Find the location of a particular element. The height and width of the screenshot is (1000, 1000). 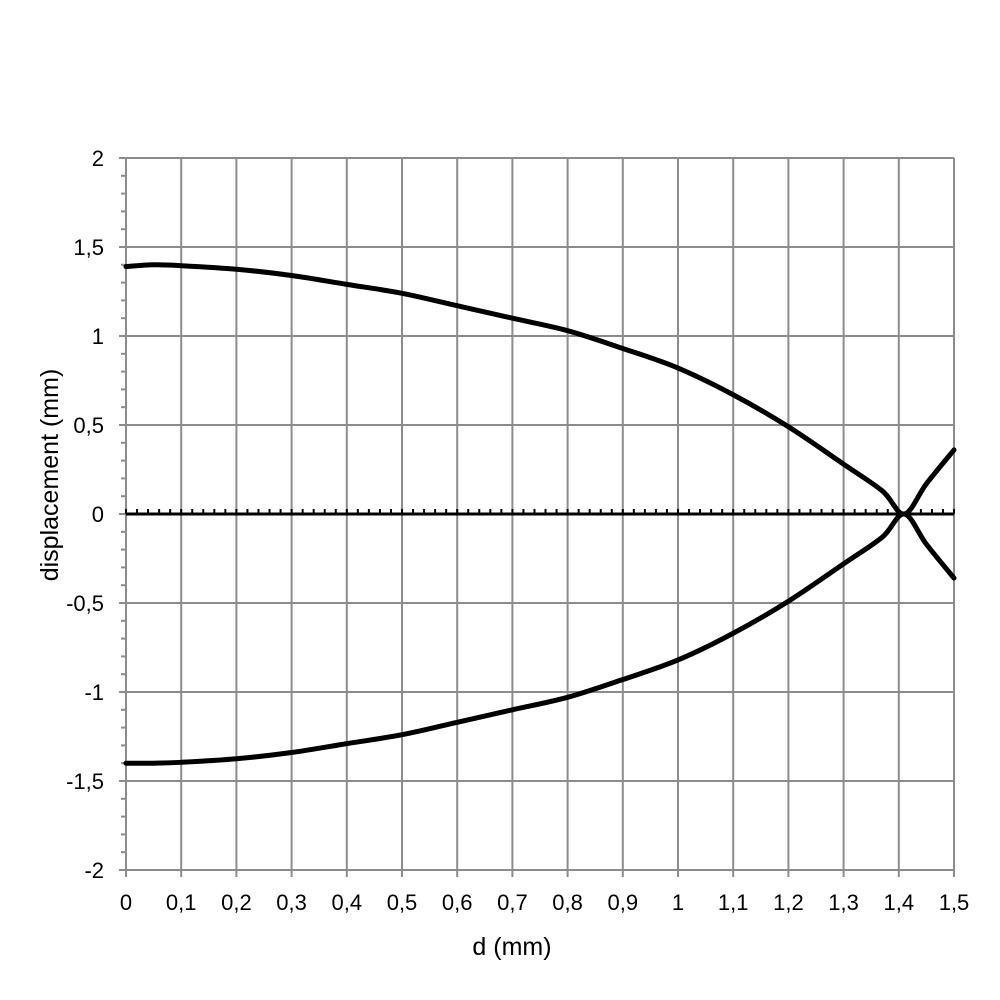

x-tick-label: 0,8 is located at coordinates (567, 902).